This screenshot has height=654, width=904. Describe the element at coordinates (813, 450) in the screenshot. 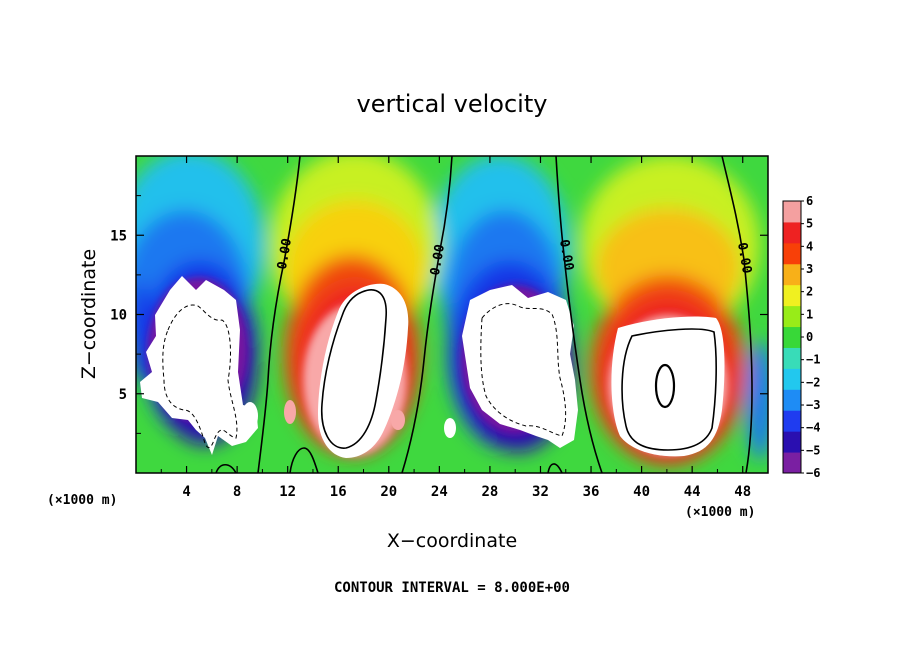

I see `colorbar-label: −5` at that location.